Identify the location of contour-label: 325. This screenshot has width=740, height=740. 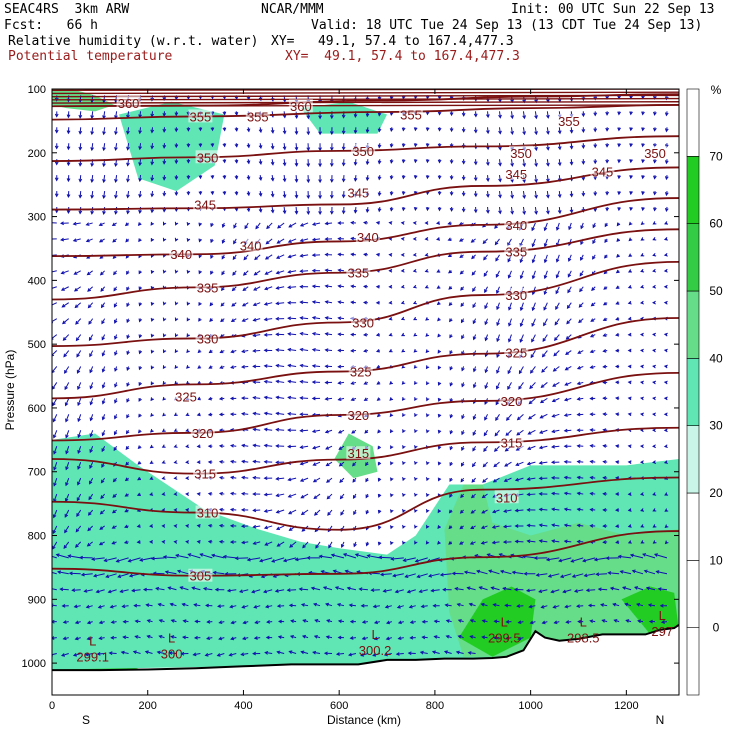
(361, 372).